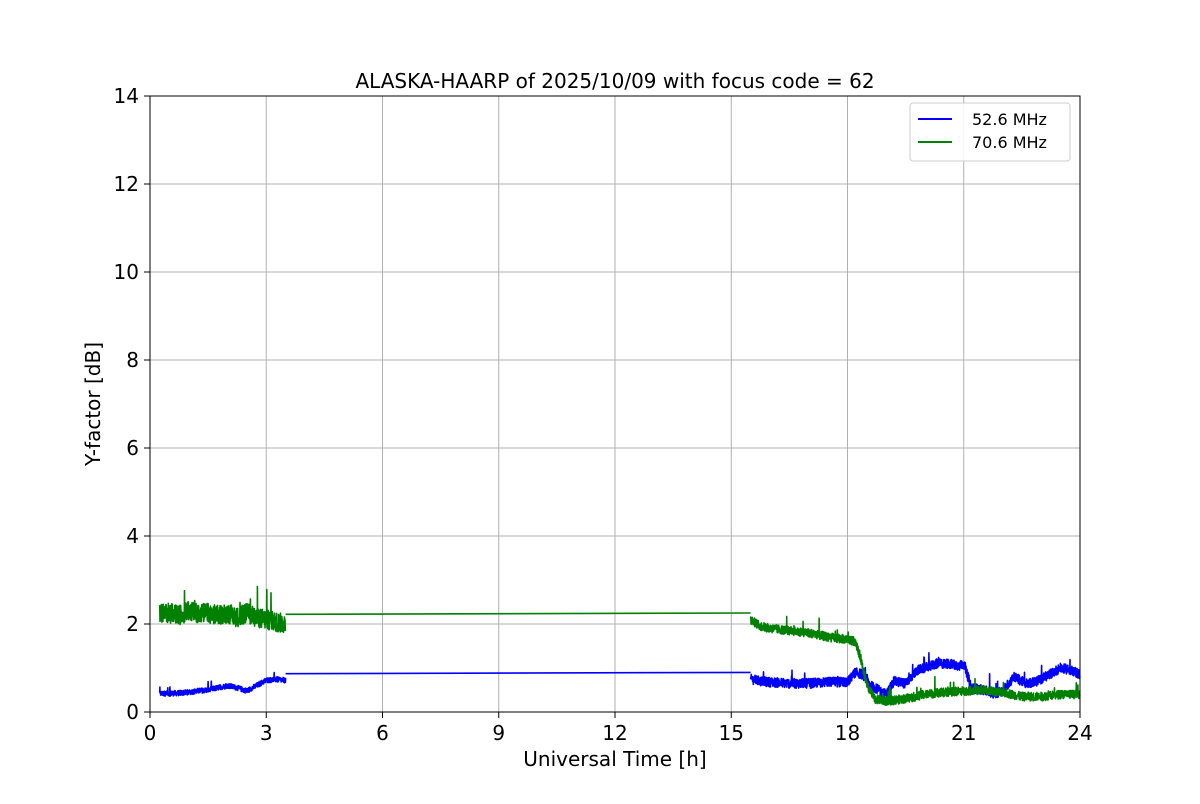 The height and width of the screenshot is (804, 1200). What do you see at coordinates (132, 360) in the screenshot?
I see `y-tick-label: 8` at bounding box center [132, 360].